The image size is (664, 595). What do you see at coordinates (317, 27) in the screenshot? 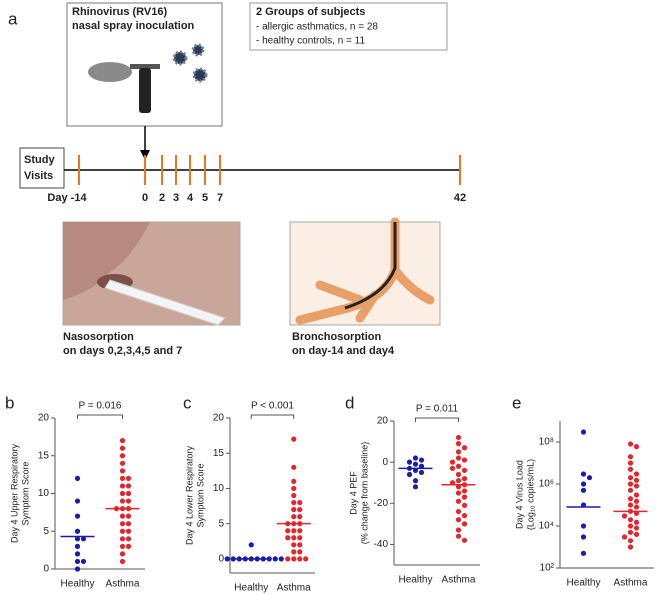
I see `box-text: - allergic asthmatics, n = 28` at bounding box center [317, 27].